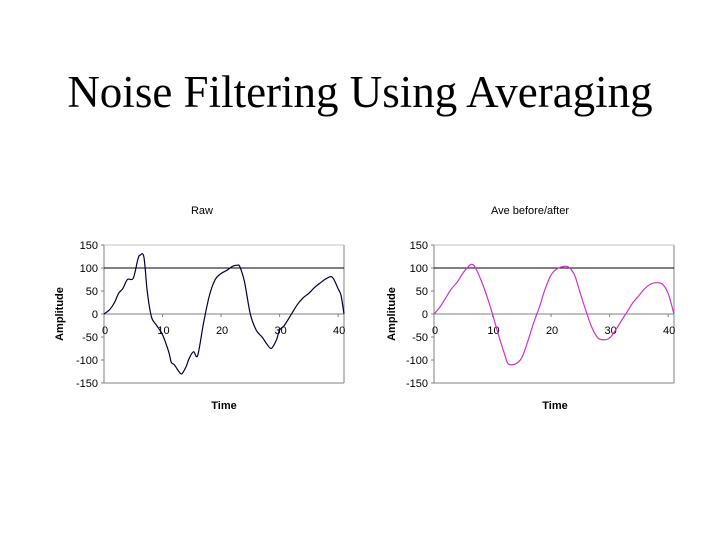  What do you see at coordinates (202, 211) in the screenshot?
I see `chart1-title: Raw` at bounding box center [202, 211].